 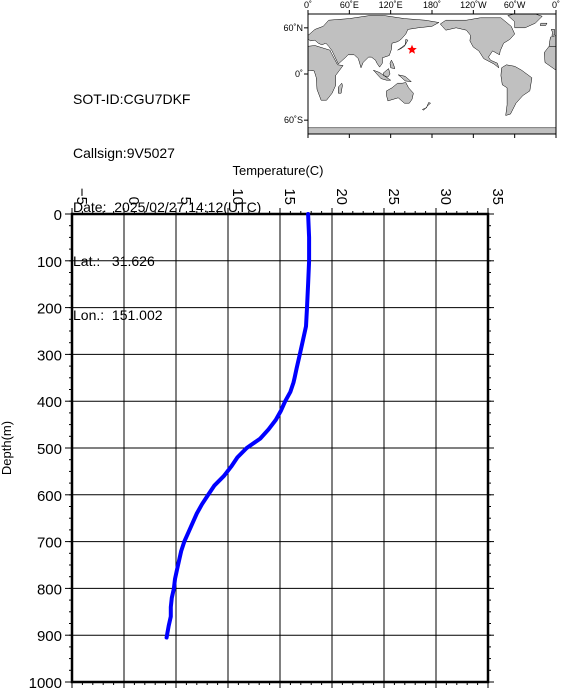 What do you see at coordinates (237, 196) in the screenshot?
I see `x-tick-label: 10` at bounding box center [237, 196].